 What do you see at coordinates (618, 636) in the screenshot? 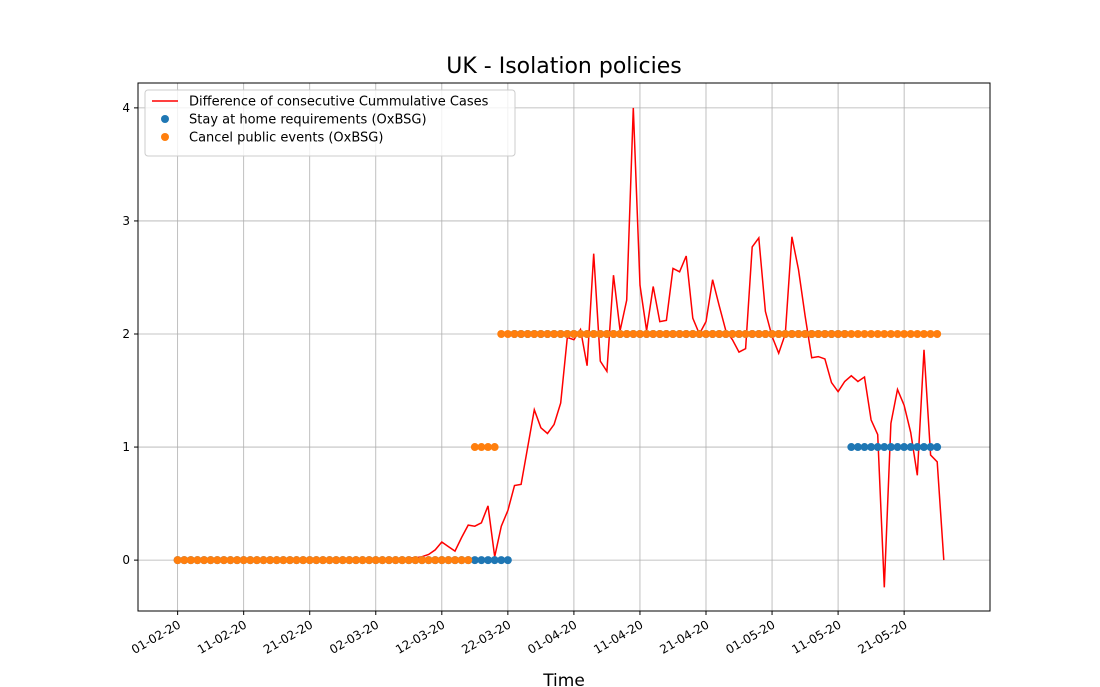
I see `x-tick-label: 11-04-20` at bounding box center [618, 636].